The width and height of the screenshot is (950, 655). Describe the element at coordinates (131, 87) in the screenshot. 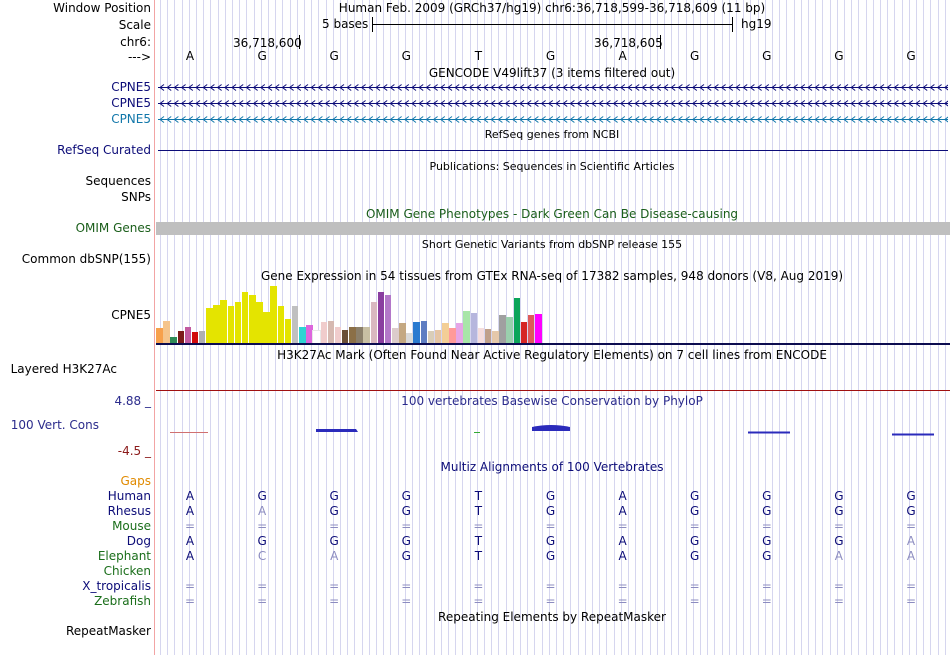

I see `track-label-gencode-1: CPNE5` at that location.